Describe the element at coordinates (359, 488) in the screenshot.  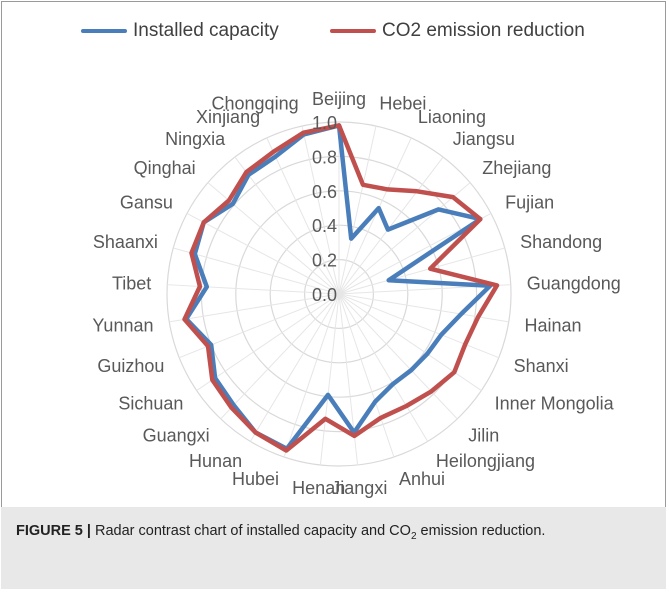
I see `category-label: Jiangxi` at that location.